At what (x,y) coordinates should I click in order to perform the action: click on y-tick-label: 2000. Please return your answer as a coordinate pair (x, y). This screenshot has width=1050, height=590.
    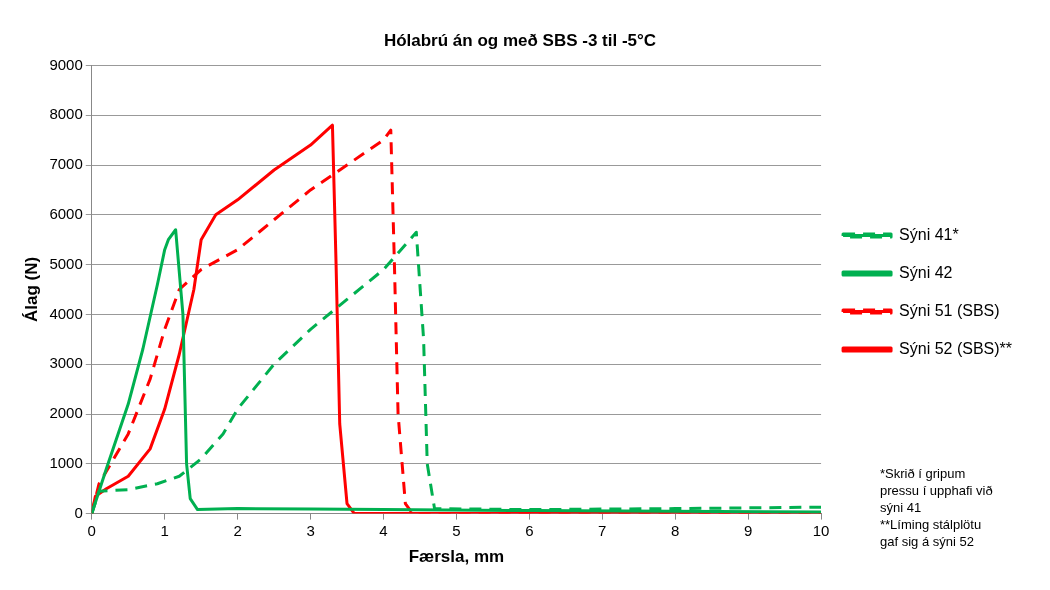
    Looking at the image, I should click on (66, 413).